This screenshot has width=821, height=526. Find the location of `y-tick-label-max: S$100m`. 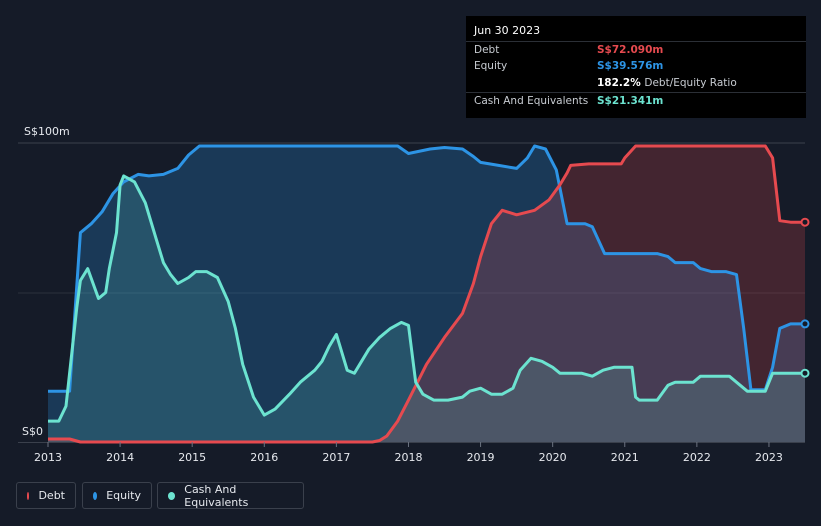

y-tick-label-max: S$100m is located at coordinates (47, 131).